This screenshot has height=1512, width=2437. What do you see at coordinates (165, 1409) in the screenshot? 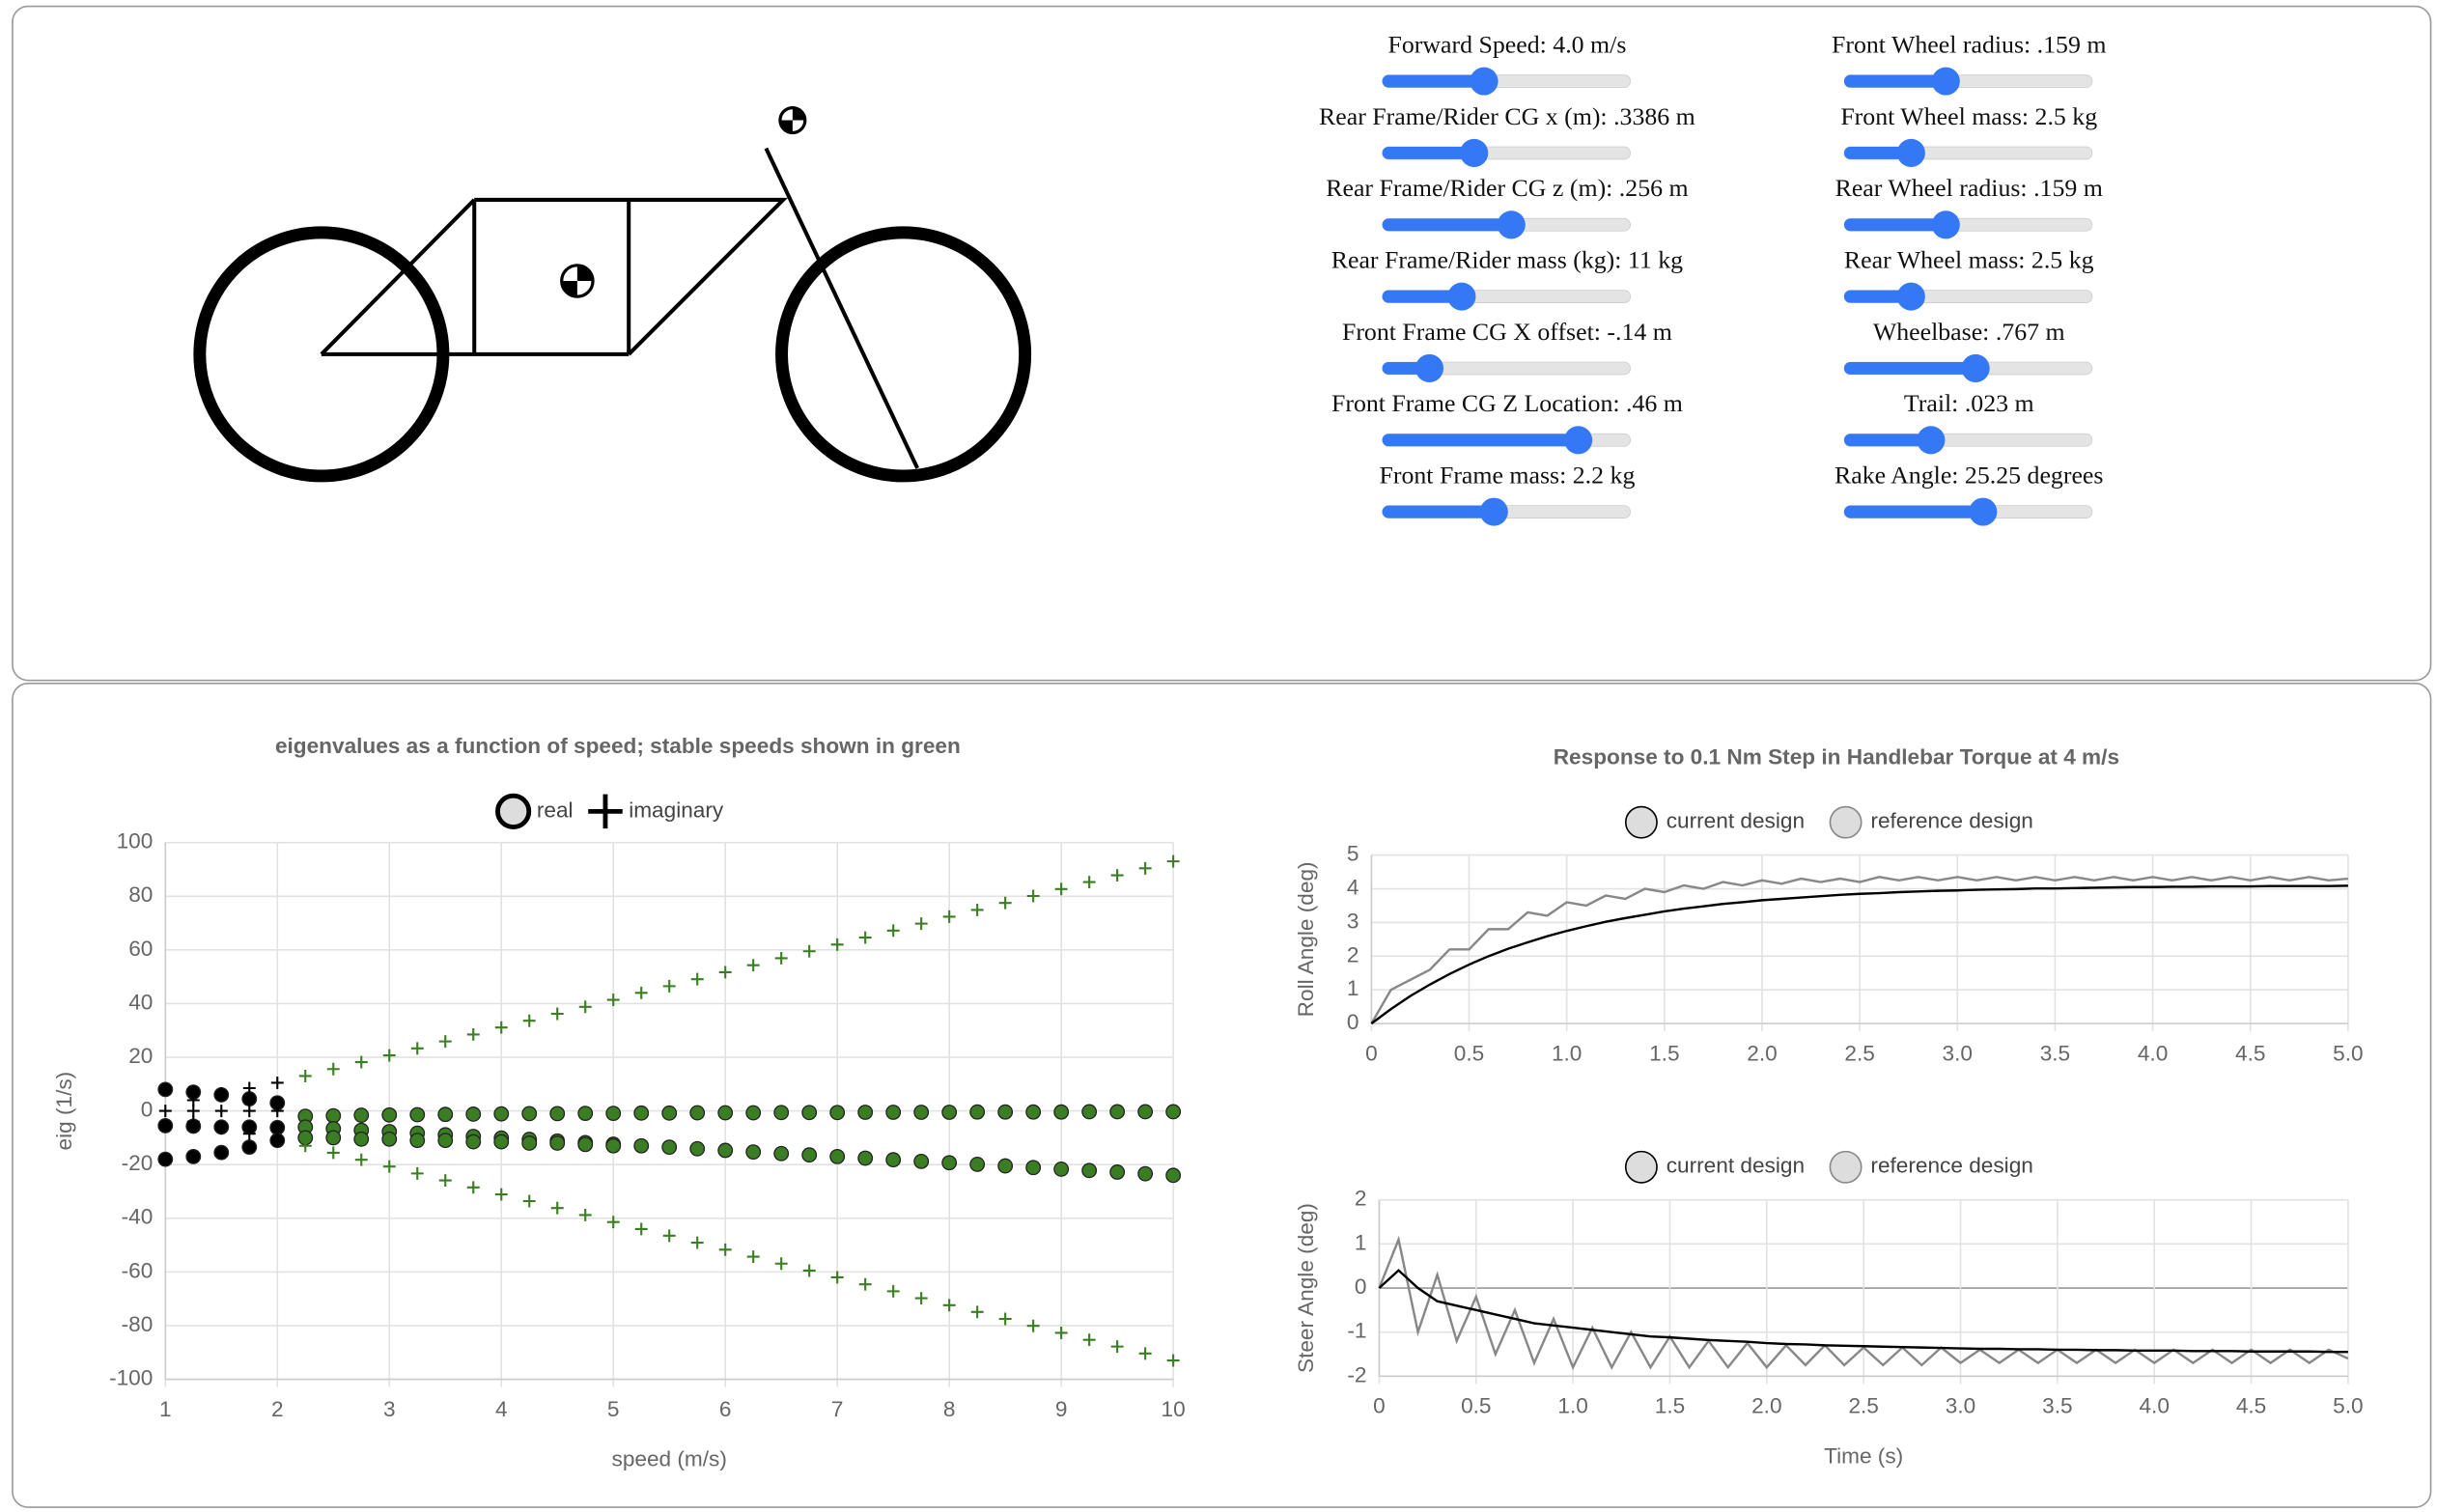
I see `x-tick-label: 1` at bounding box center [165, 1409].